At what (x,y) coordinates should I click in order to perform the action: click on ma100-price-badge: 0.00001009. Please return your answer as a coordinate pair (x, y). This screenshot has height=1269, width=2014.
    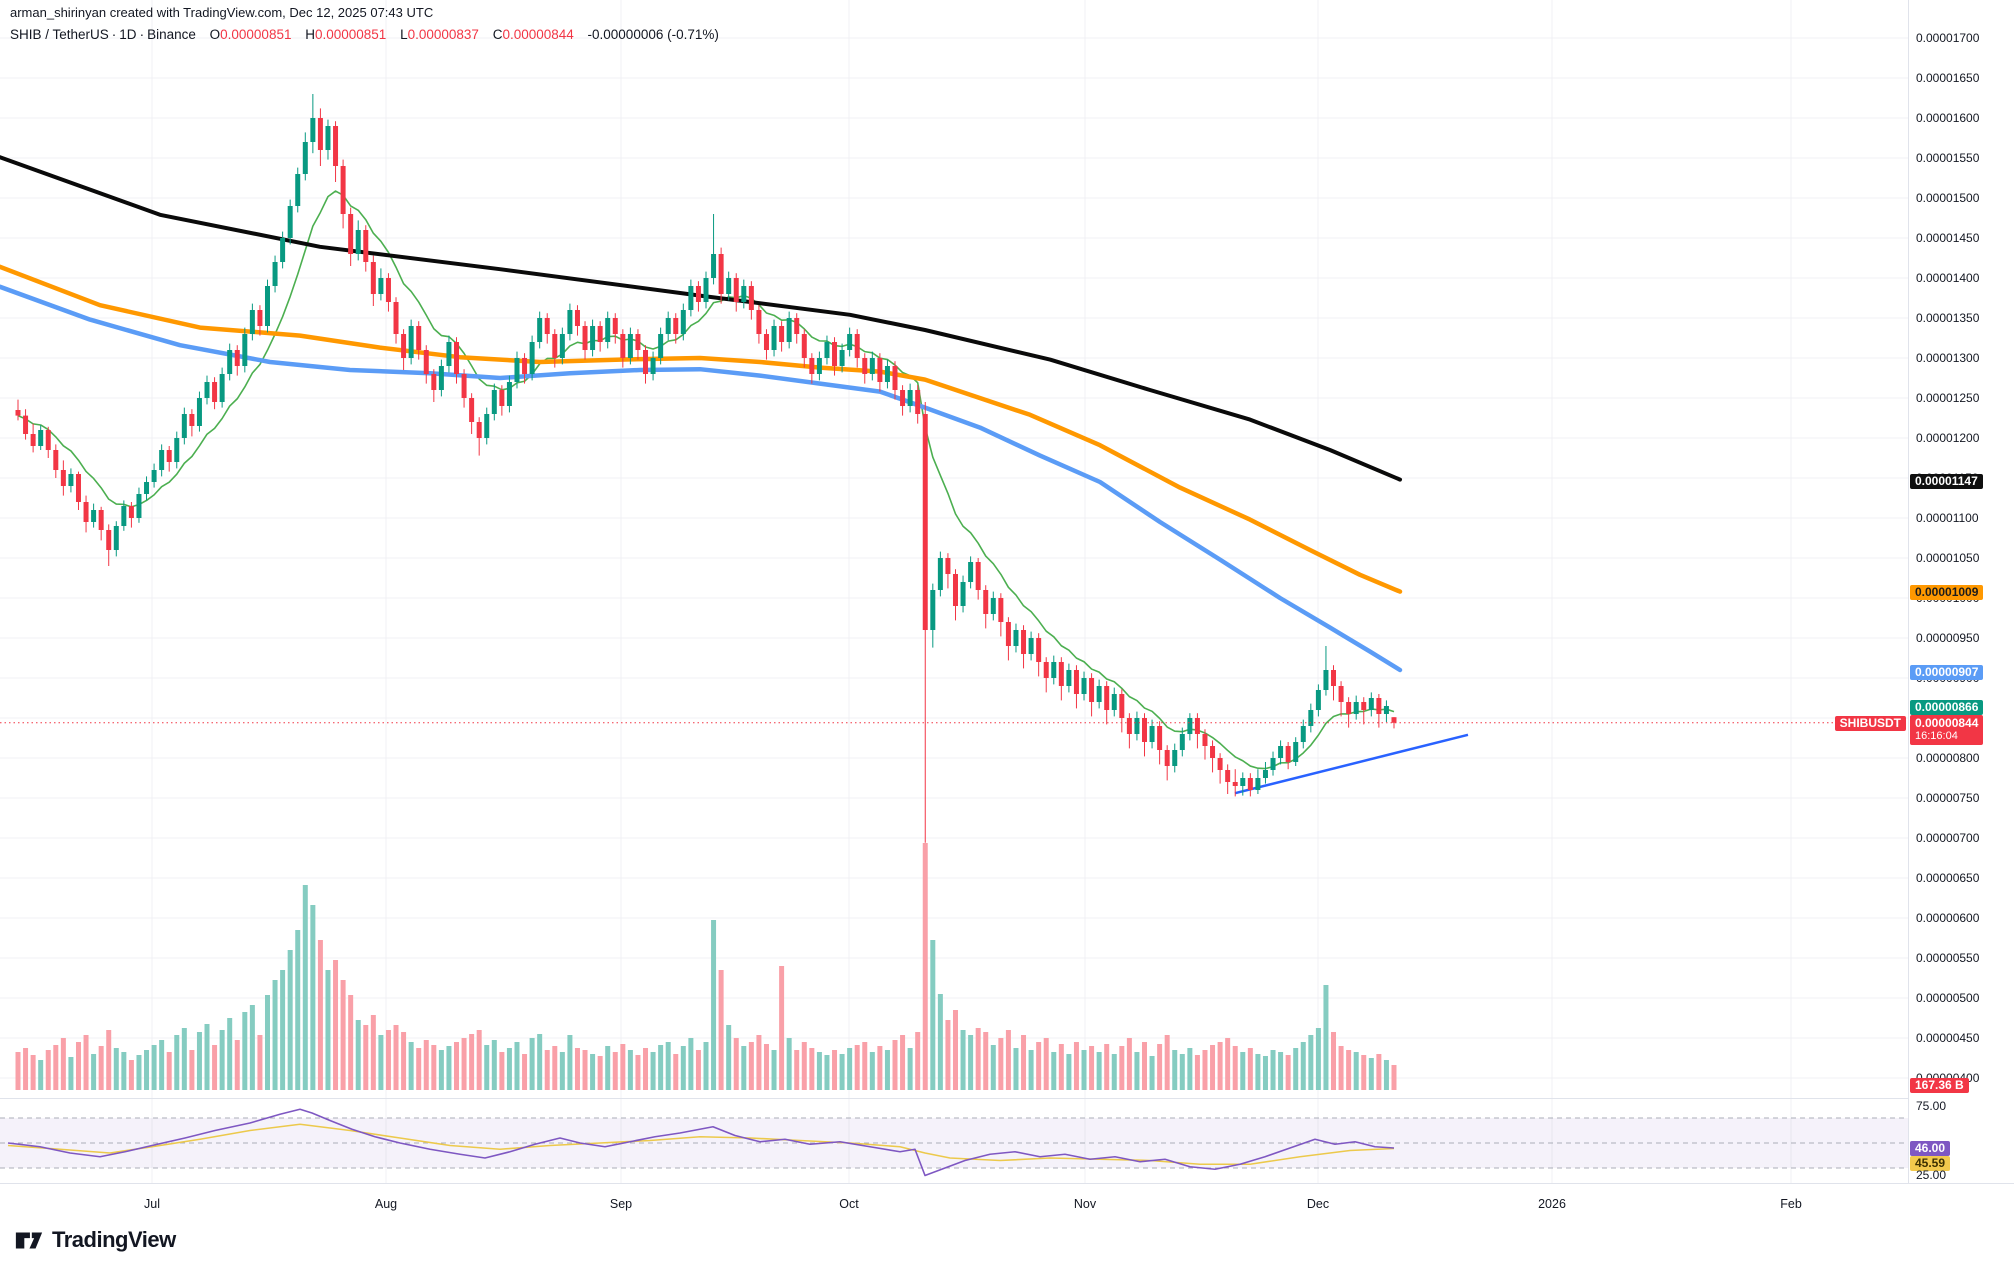
    Looking at the image, I should click on (1947, 592).